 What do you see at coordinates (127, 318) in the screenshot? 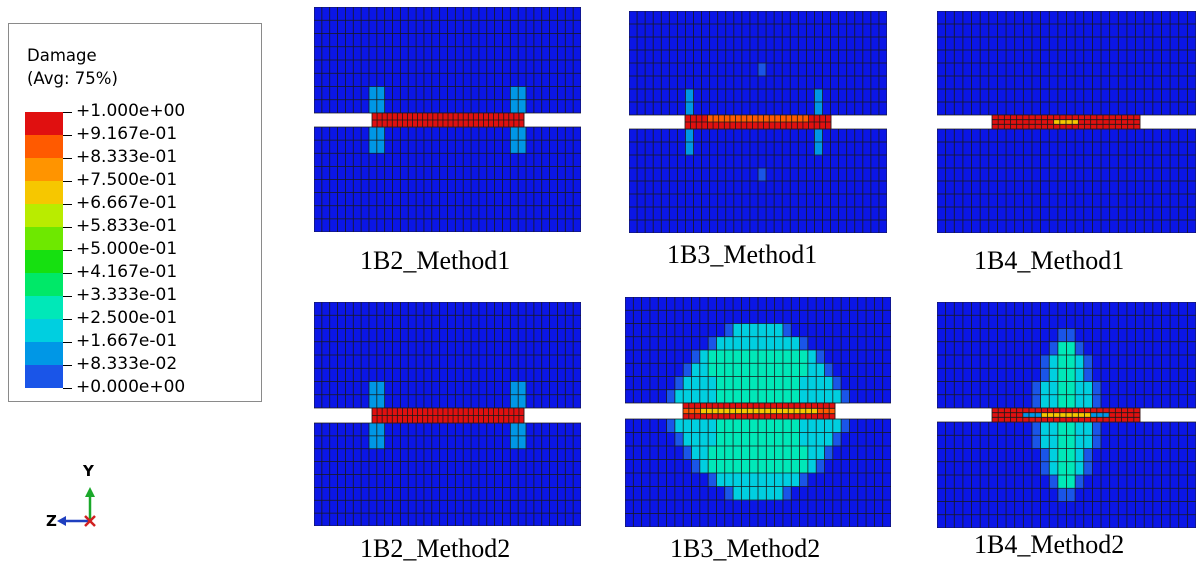
I see `legend-value: +2.500e-01` at bounding box center [127, 318].